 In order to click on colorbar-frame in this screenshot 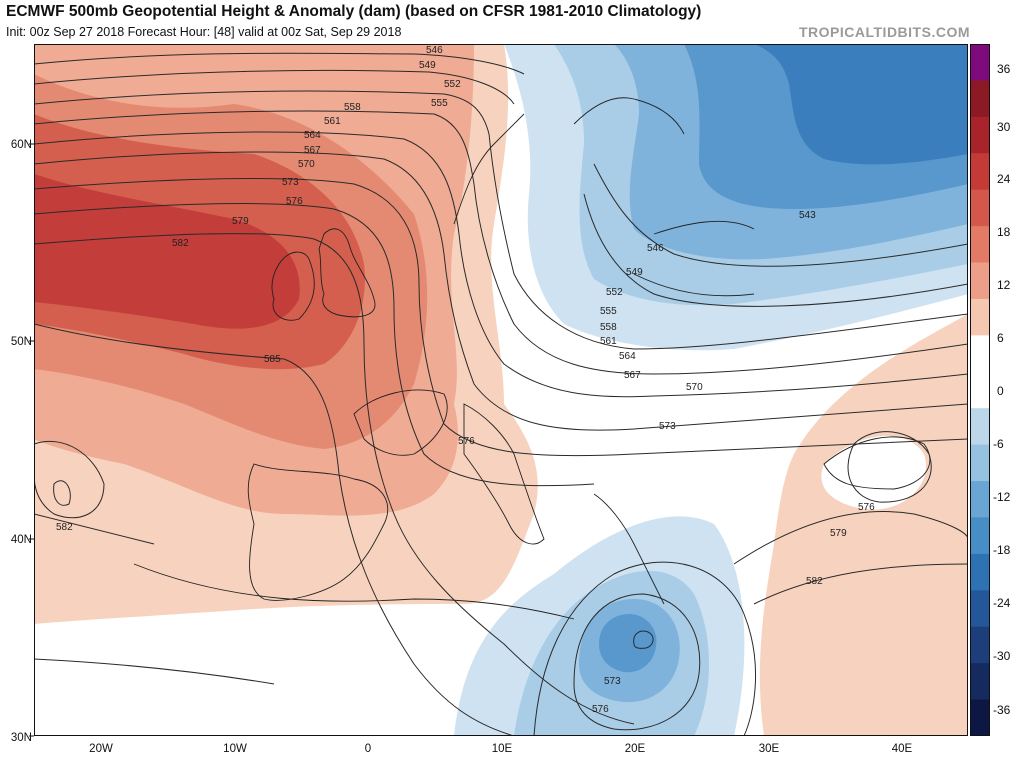, I will do `click(980, 390)`.